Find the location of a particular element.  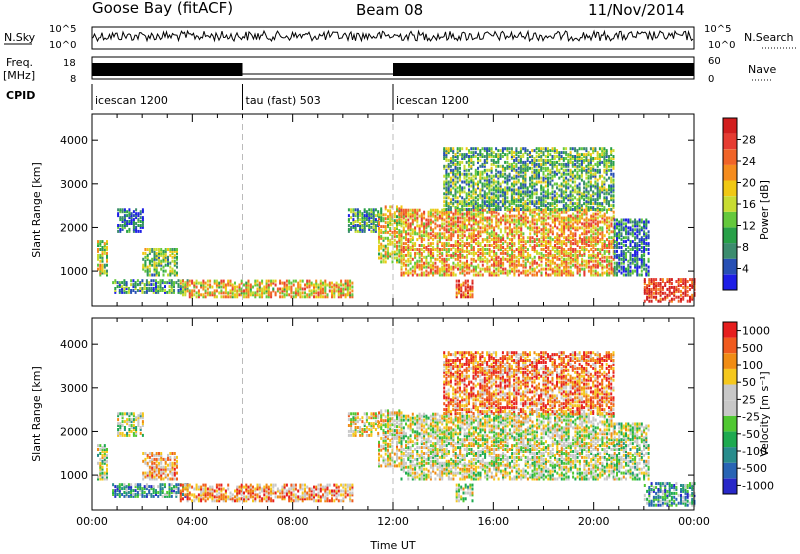

nsky-panel: 10^5 10^0 10^5 10^0 N.Sky N.Search is located at coordinates (400, 37).